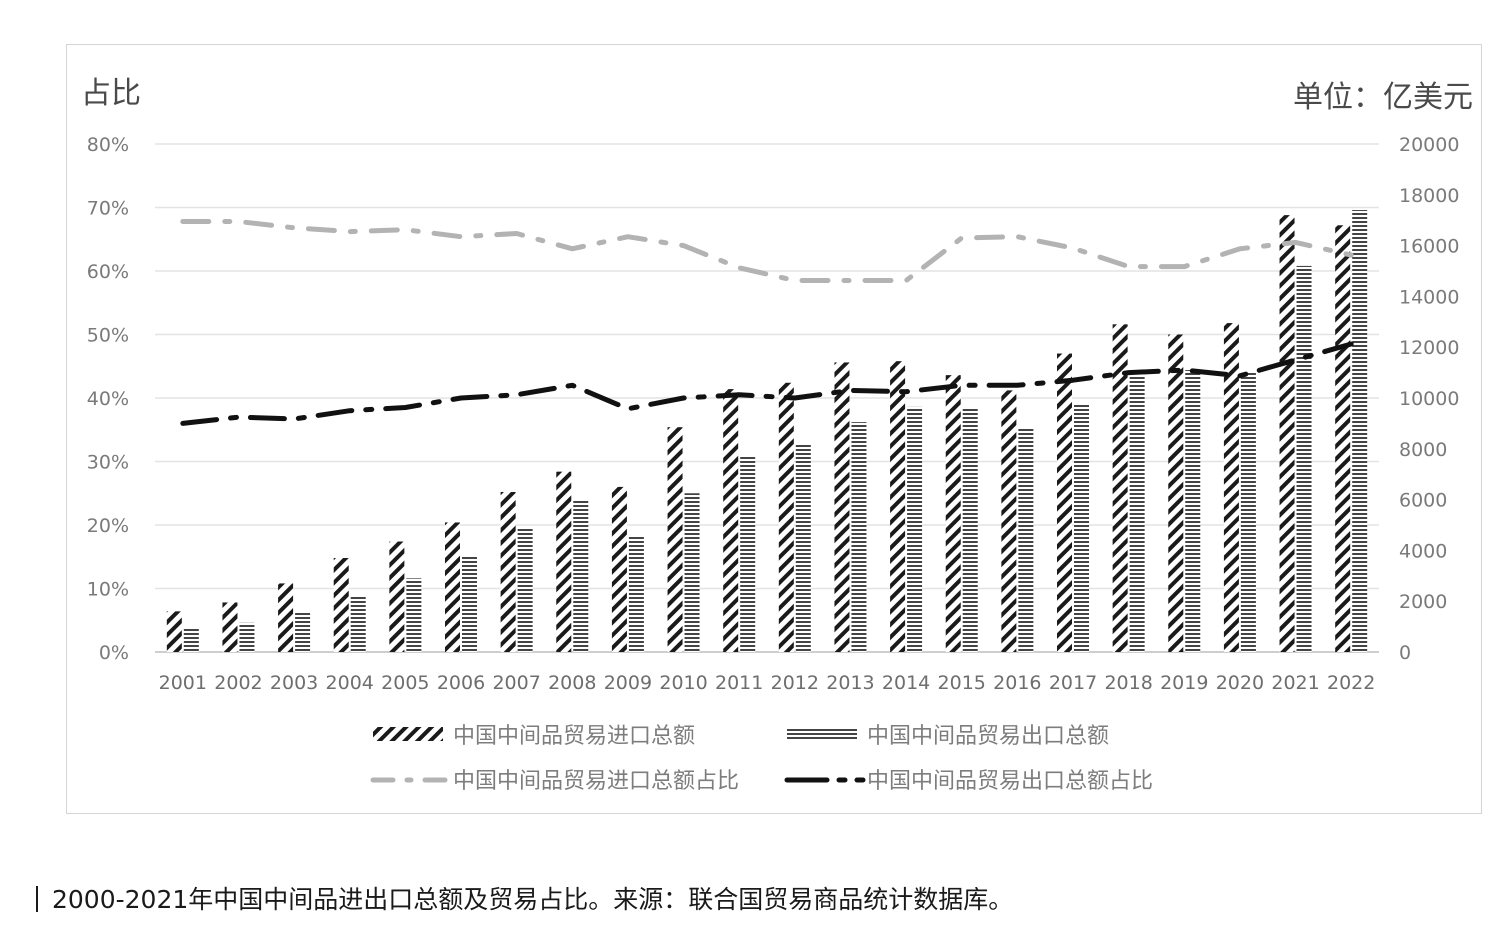 The image size is (1508, 946). What do you see at coordinates (1429, 297) in the screenshot?
I see `right-tick-label: 14000` at bounding box center [1429, 297].